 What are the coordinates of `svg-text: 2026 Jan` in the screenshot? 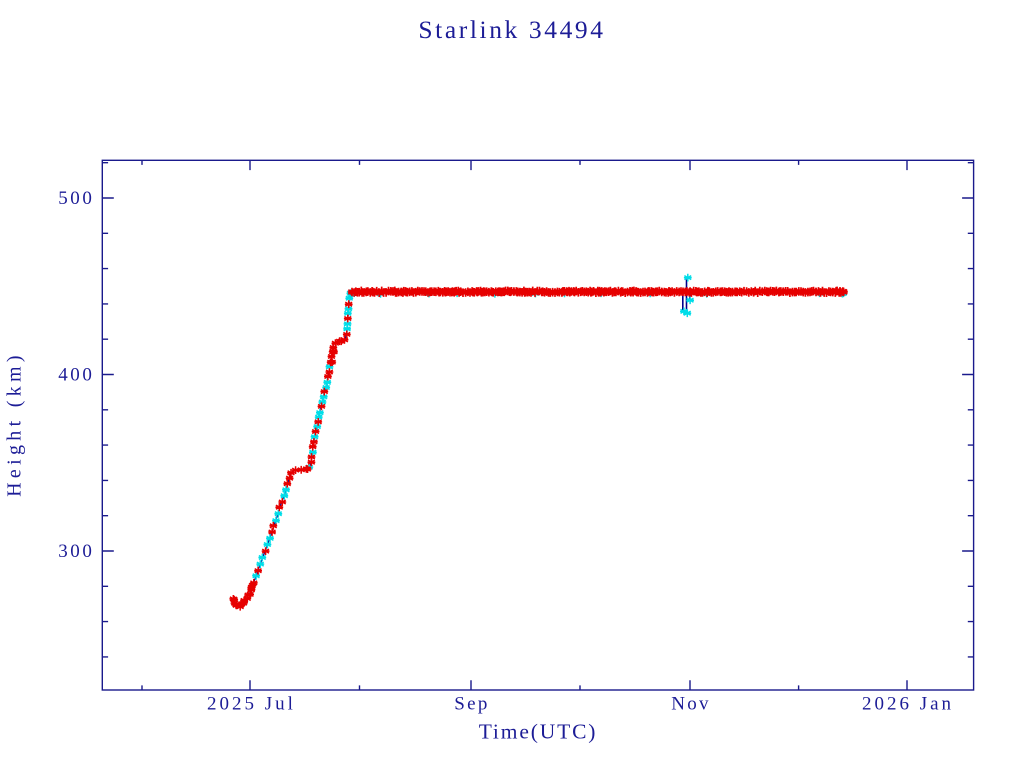 It's located at (908, 704).